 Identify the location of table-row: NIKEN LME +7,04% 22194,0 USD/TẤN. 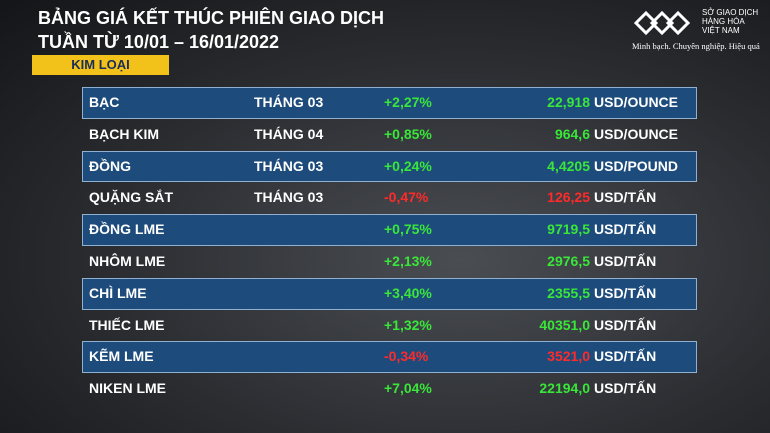
(389, 389).